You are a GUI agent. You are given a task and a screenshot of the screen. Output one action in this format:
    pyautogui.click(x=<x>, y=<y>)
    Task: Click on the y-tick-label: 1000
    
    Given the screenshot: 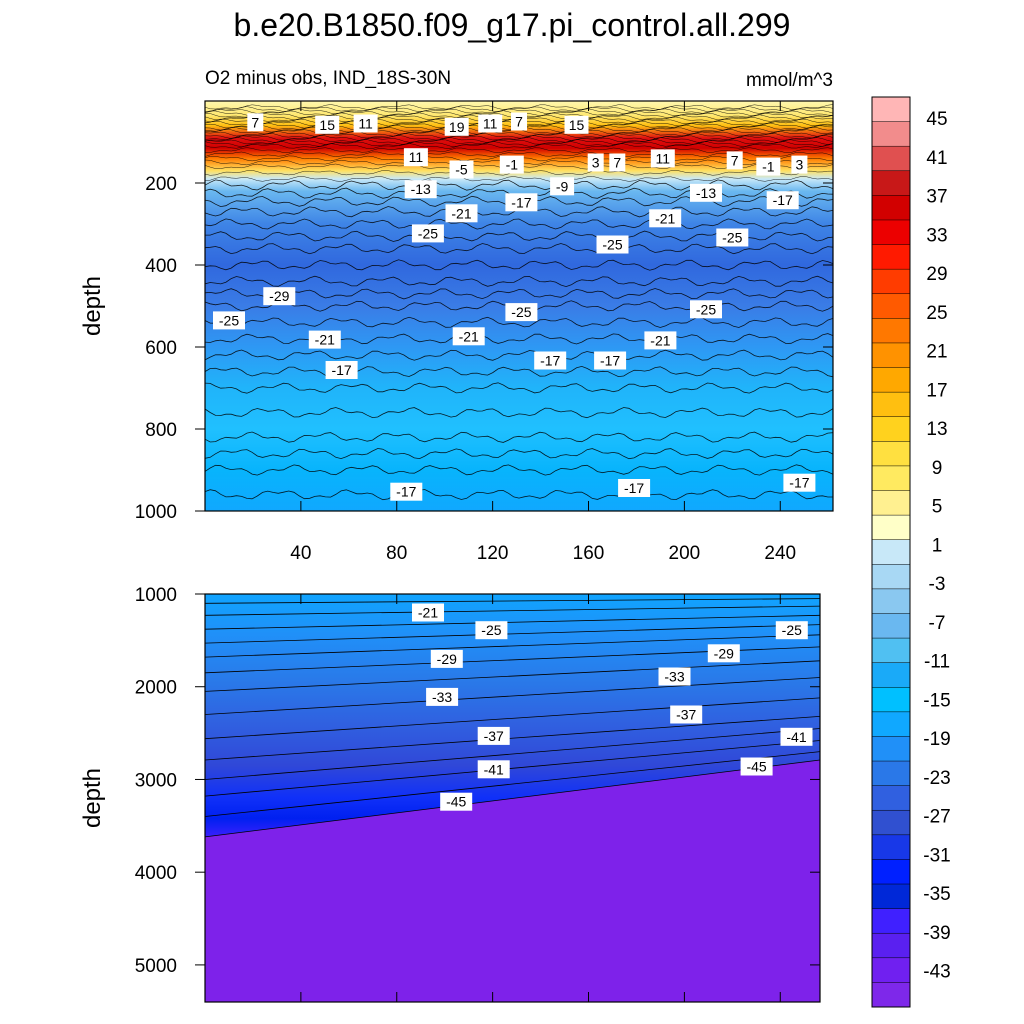 What is the action you would take?
    pyautogui.click(x=156, y=595)
    